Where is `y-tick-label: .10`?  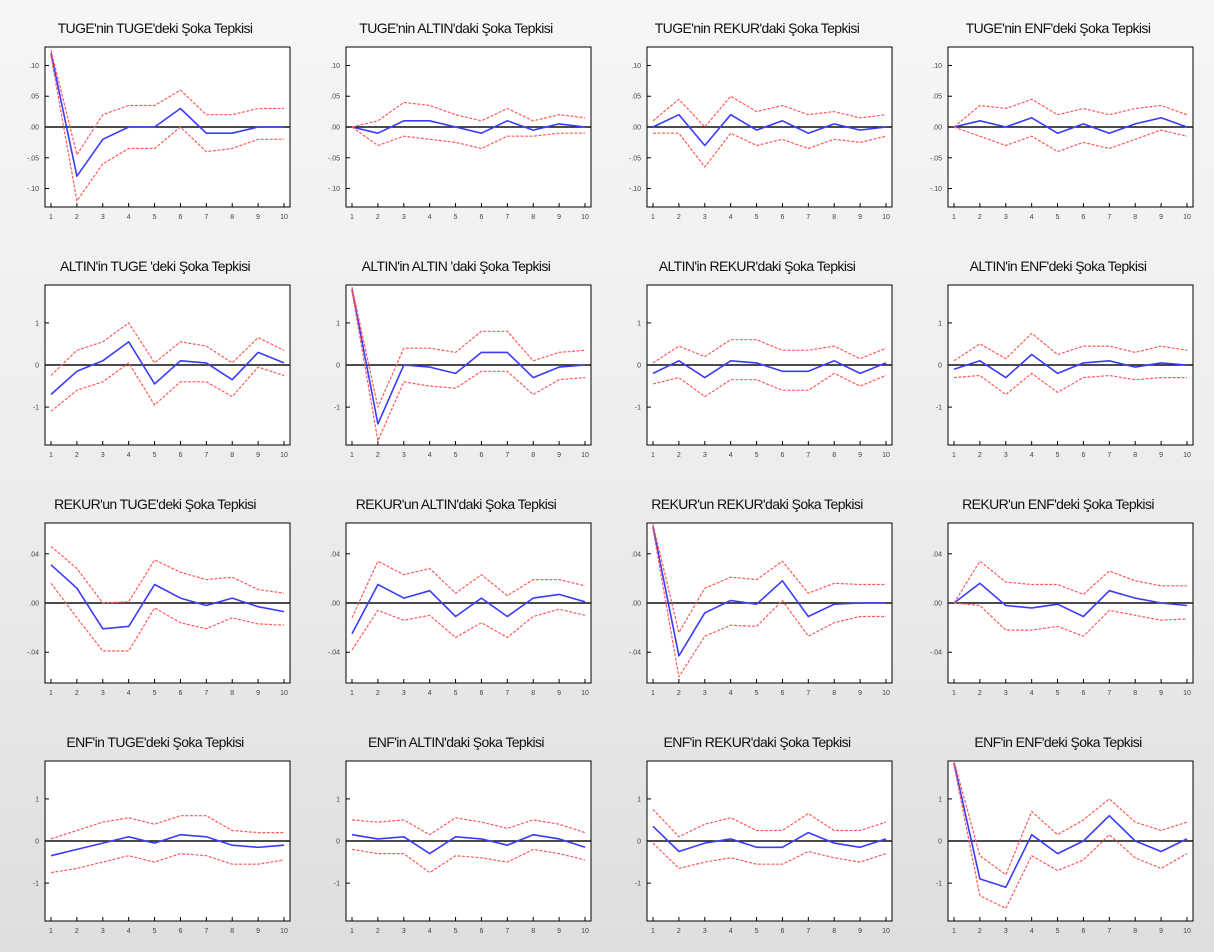 y-tick-label: .10 is located at coordinates (636, 66).